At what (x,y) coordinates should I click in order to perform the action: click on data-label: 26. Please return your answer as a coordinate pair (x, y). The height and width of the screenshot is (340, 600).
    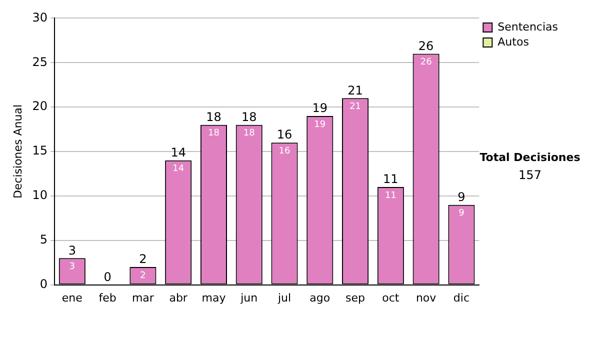
    Looking at the image, I should click on (426, 63).